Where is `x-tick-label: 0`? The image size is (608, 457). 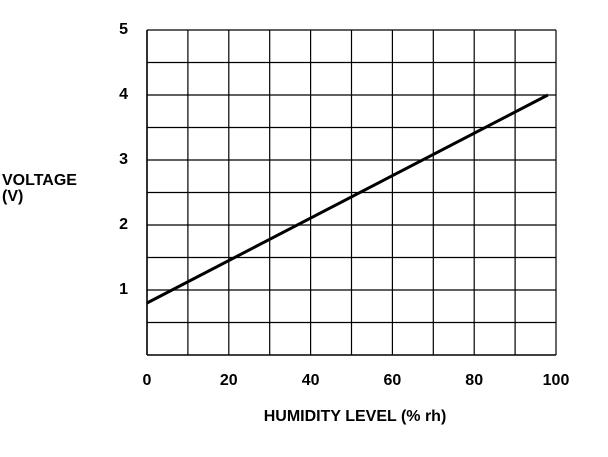
x-tick-label: 0 is located at coordinates (147, 380).